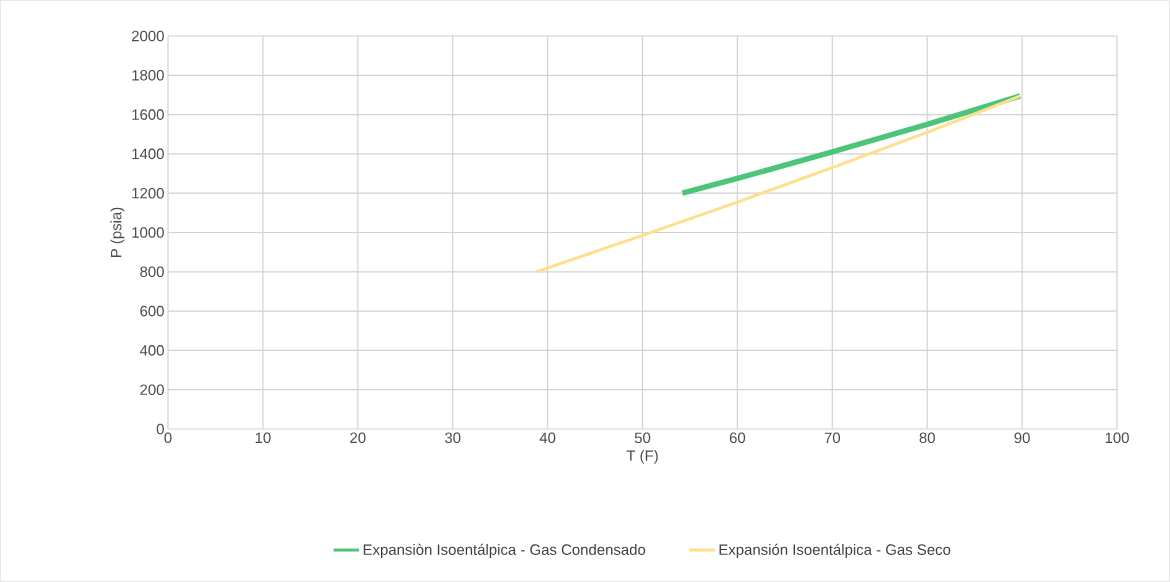 The width and height of the screenshot is (1170, 582). What do you see at coordinates (642, 438) in the screenshot?
I see `x-tick-label: 50` at bounding box center [642, 438].